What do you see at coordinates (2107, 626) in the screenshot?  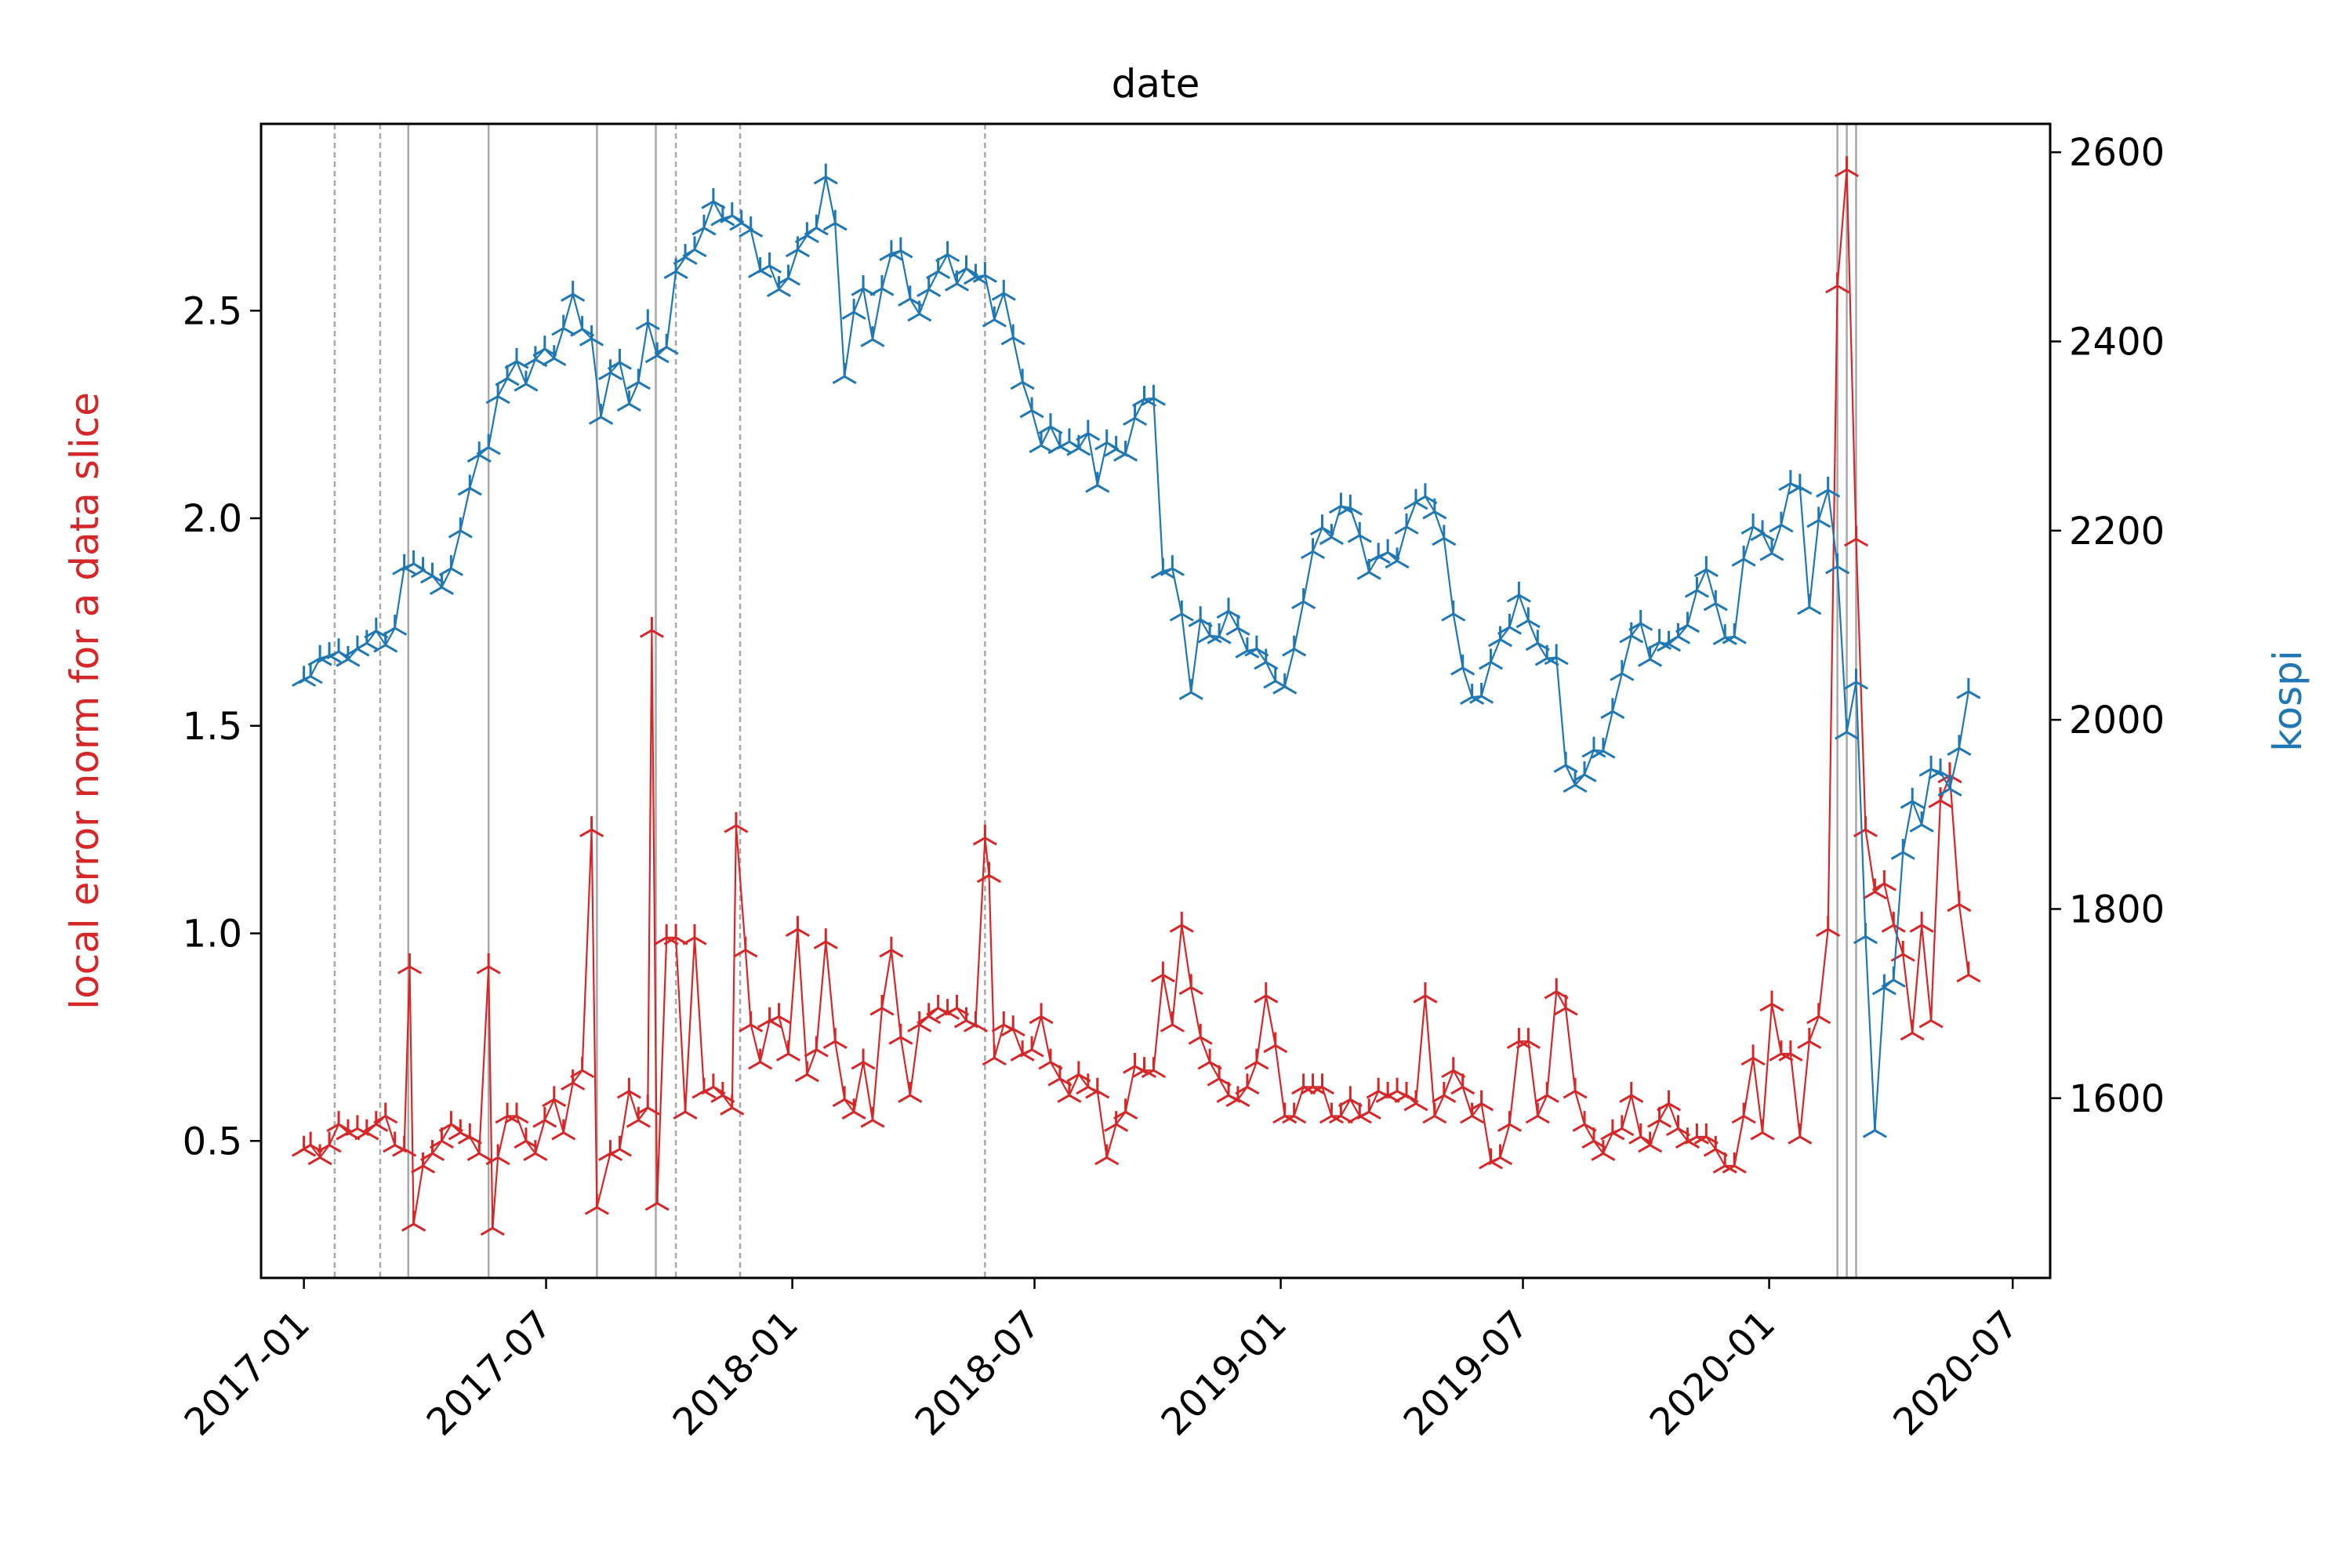 I see `y-right-axis: 1600 1800 2000 2200 2400 2600` at bounding box center [2107, 626].